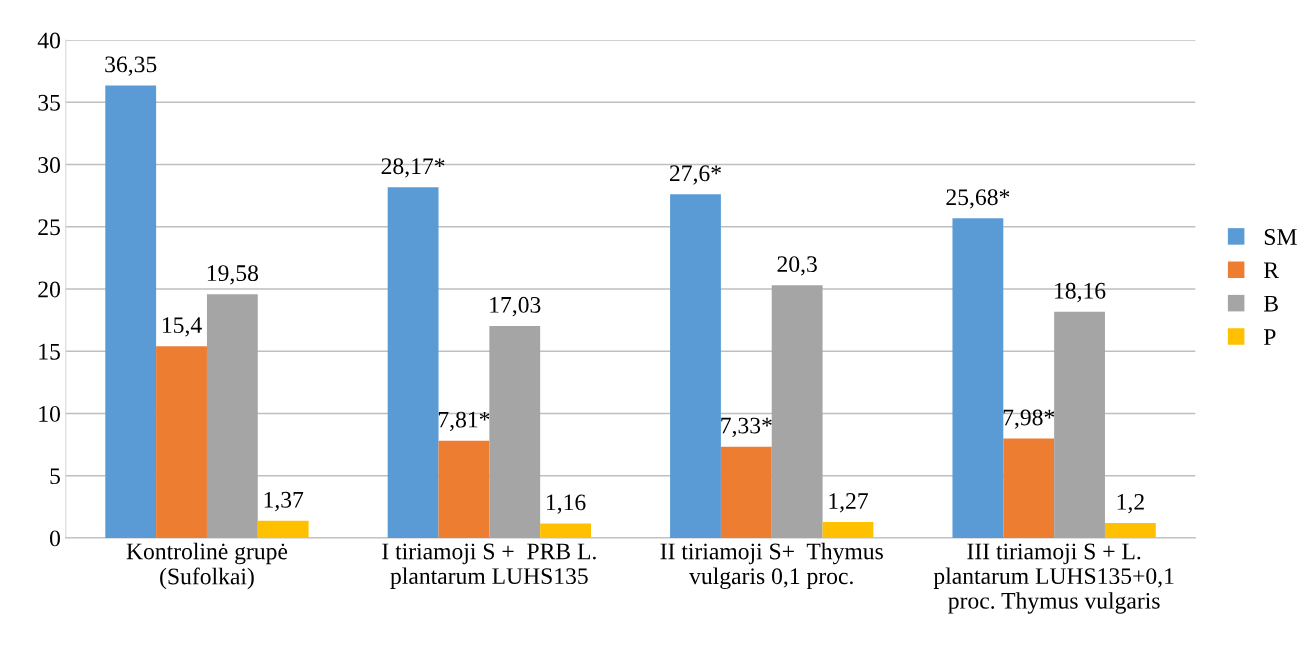 The image size is (1315, 656). What do you see at coordinates (49, 351) in the screenshot?
I see `y-tick-label: 15` at bounding box center [49, 351].